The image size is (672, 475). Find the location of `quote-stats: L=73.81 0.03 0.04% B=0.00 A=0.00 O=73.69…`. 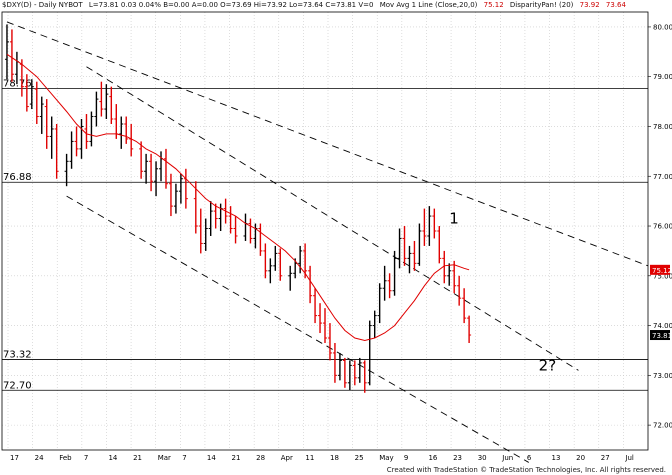

quote-stats: L=73.81 0.03 0.04% B=0.00 A=0.00 O=73.69… is located at coordinates (231, 5).